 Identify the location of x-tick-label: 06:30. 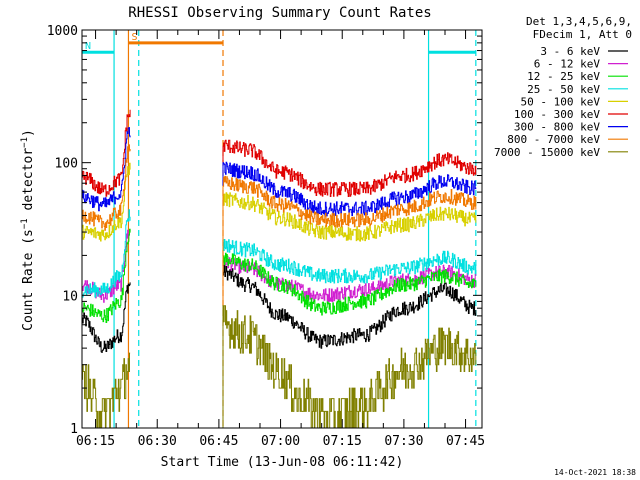
(157, 441).